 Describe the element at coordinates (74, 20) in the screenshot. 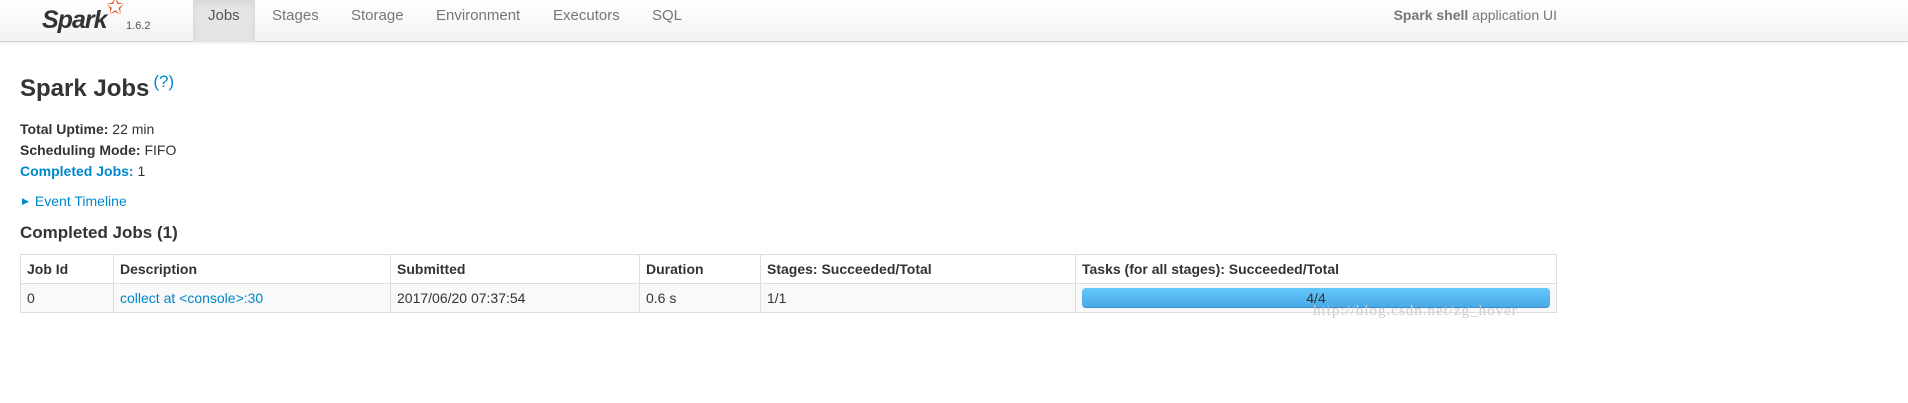

I see `logo-text: Spark` at that location.